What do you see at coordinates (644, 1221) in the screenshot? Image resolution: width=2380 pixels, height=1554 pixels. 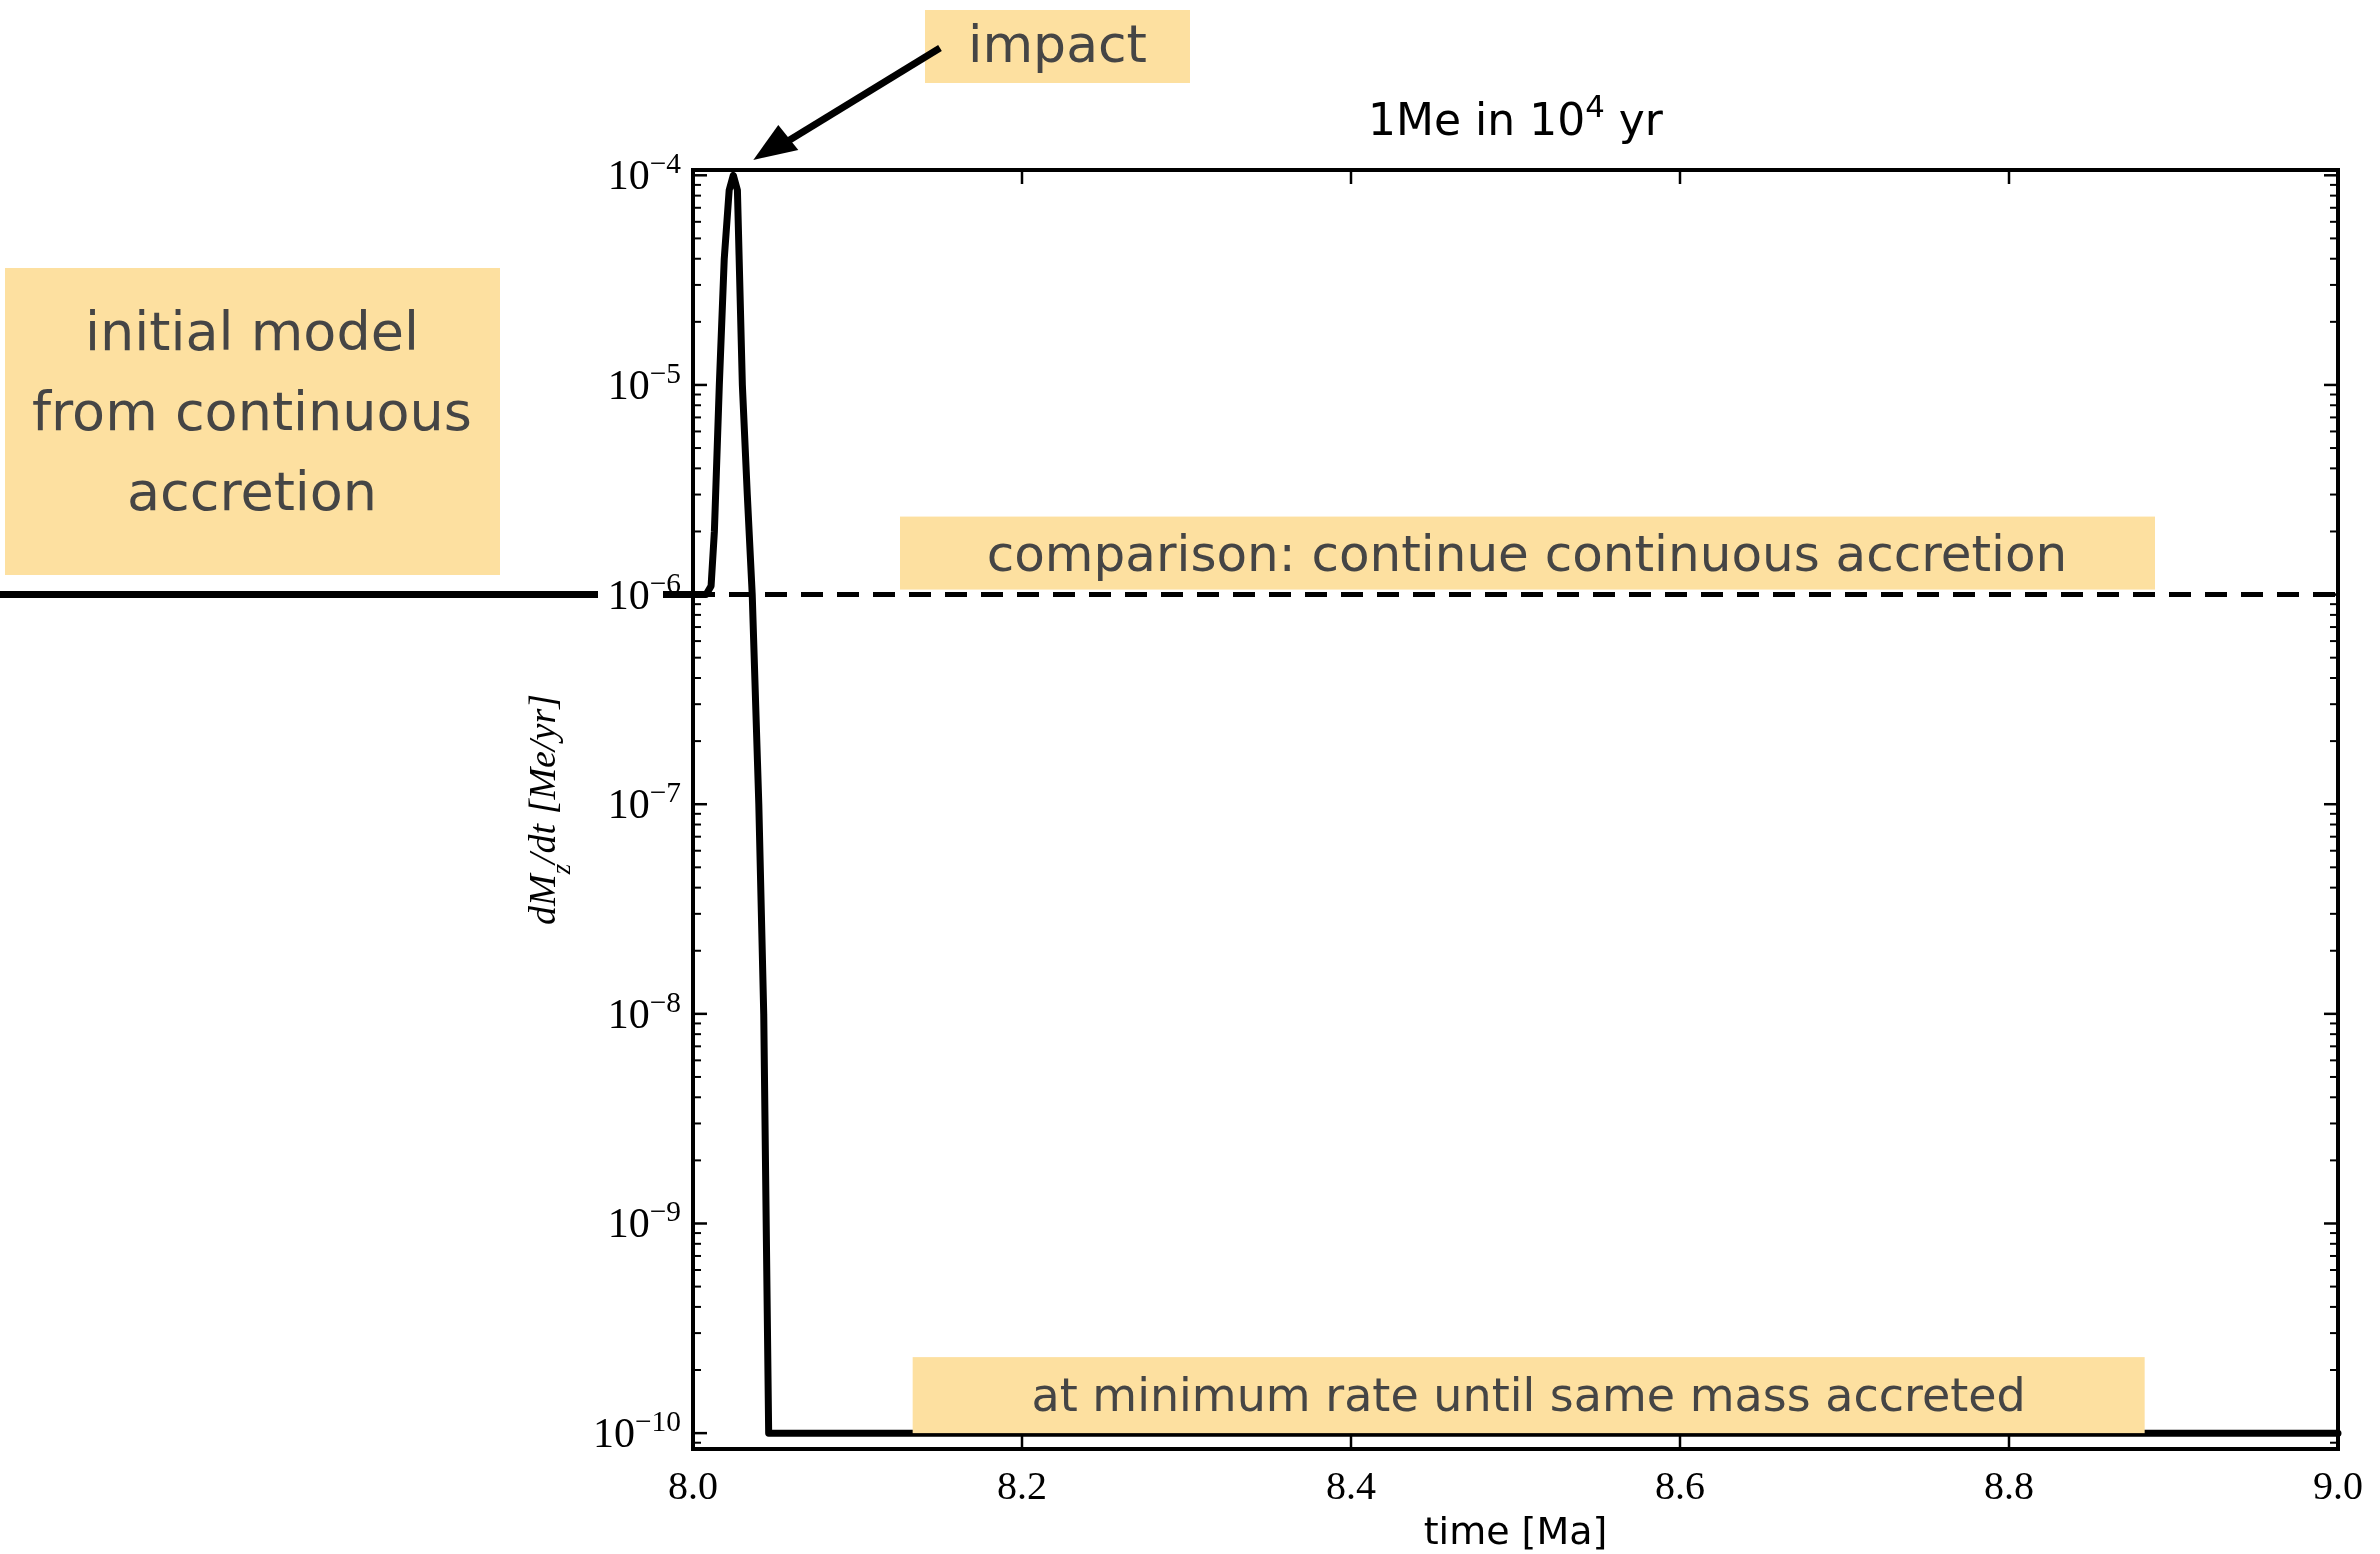 I see `y-tick-label: 10$^{−9}$` at bounding box center [644, 1221].